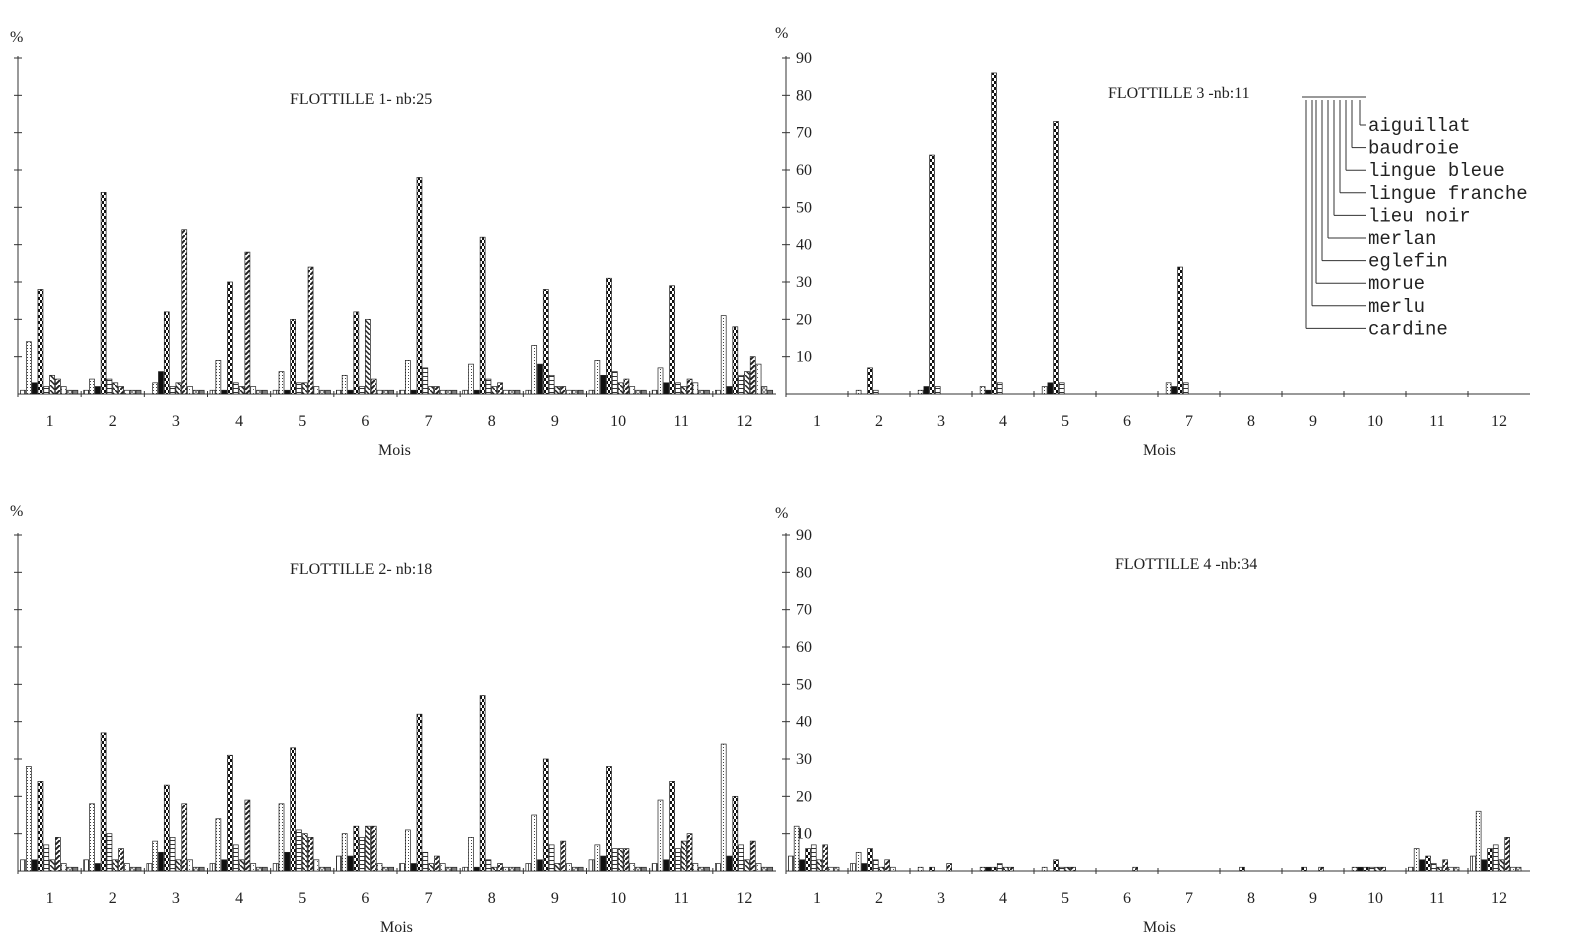 The image size is (1582, 952). I want to click on y-unit-panel-4: %, so click(781, 513).